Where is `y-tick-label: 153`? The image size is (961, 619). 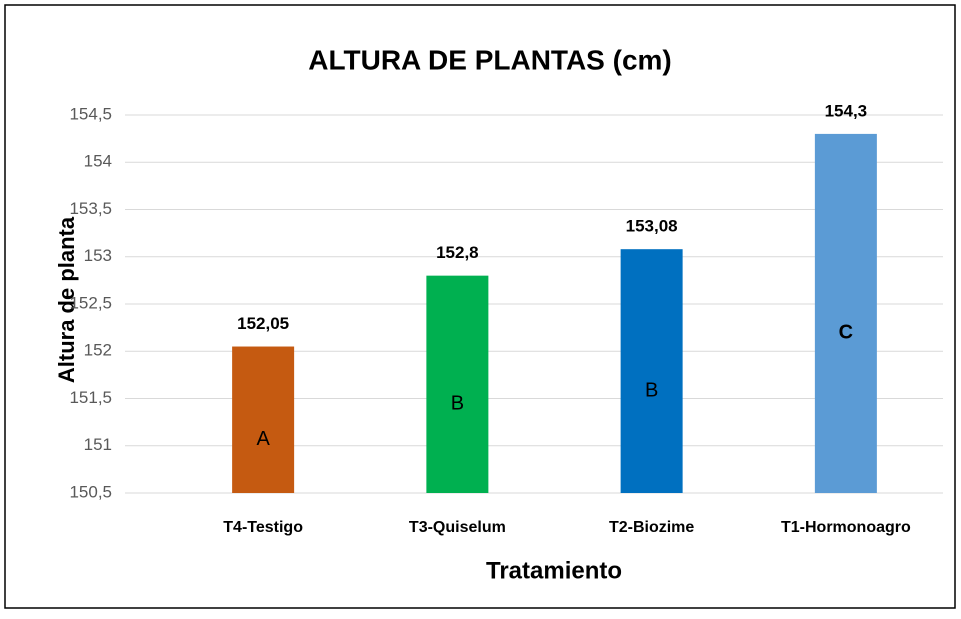 y-tick-label: 153 is located at coordinates (98, 255).